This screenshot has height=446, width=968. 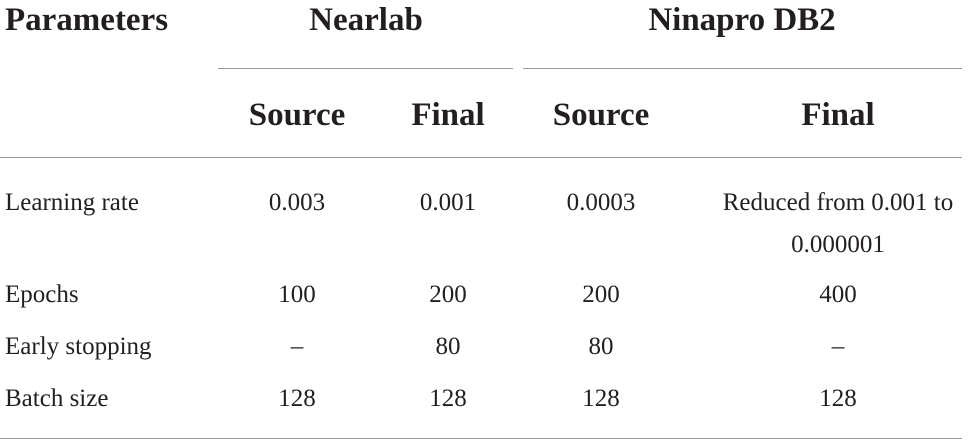 What do you see at coordinates (72, 202) in the screenshot?
I see `row-label: Learning rate` at bounding box center [72, 202].